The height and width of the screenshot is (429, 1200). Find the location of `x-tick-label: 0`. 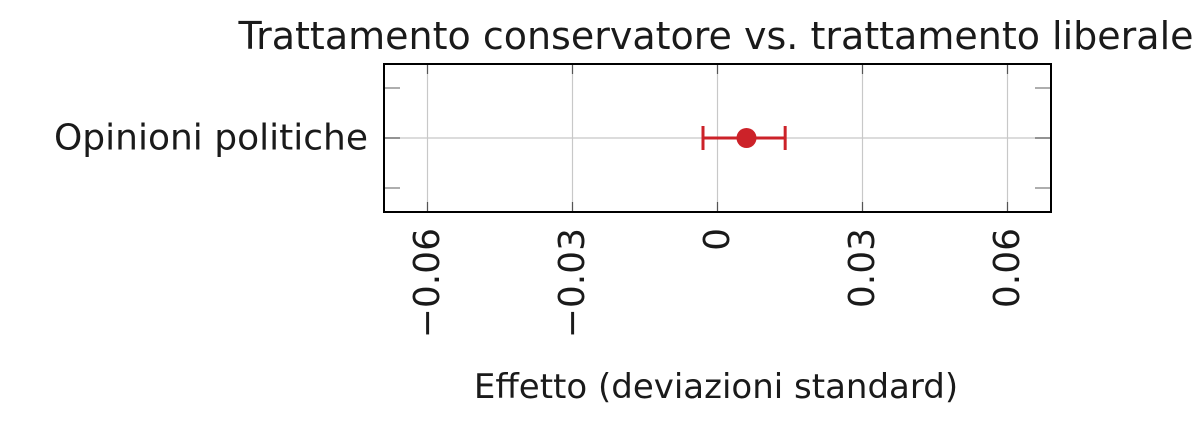

x-tick-label: 0 is located at coordinates (717, 239).